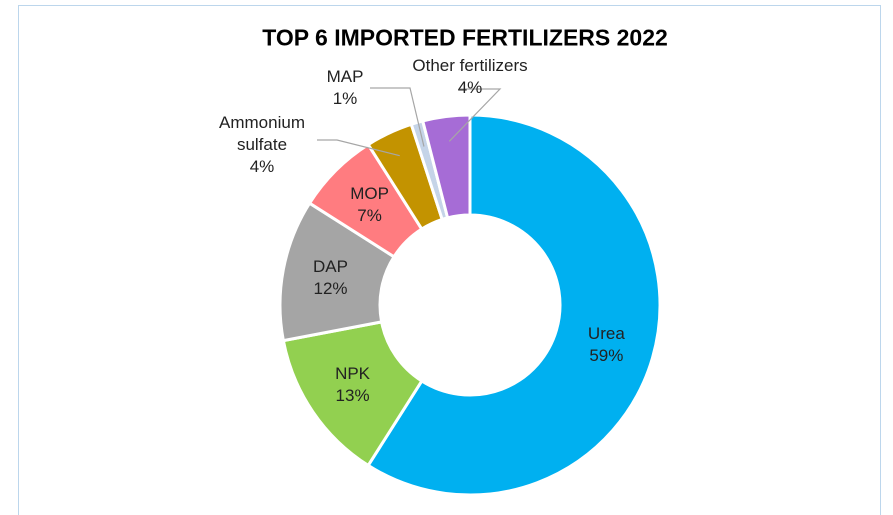 The width and height of the screenshot is (893, 515). I want to click on data-label: Urea 59%, so click(606, 345).